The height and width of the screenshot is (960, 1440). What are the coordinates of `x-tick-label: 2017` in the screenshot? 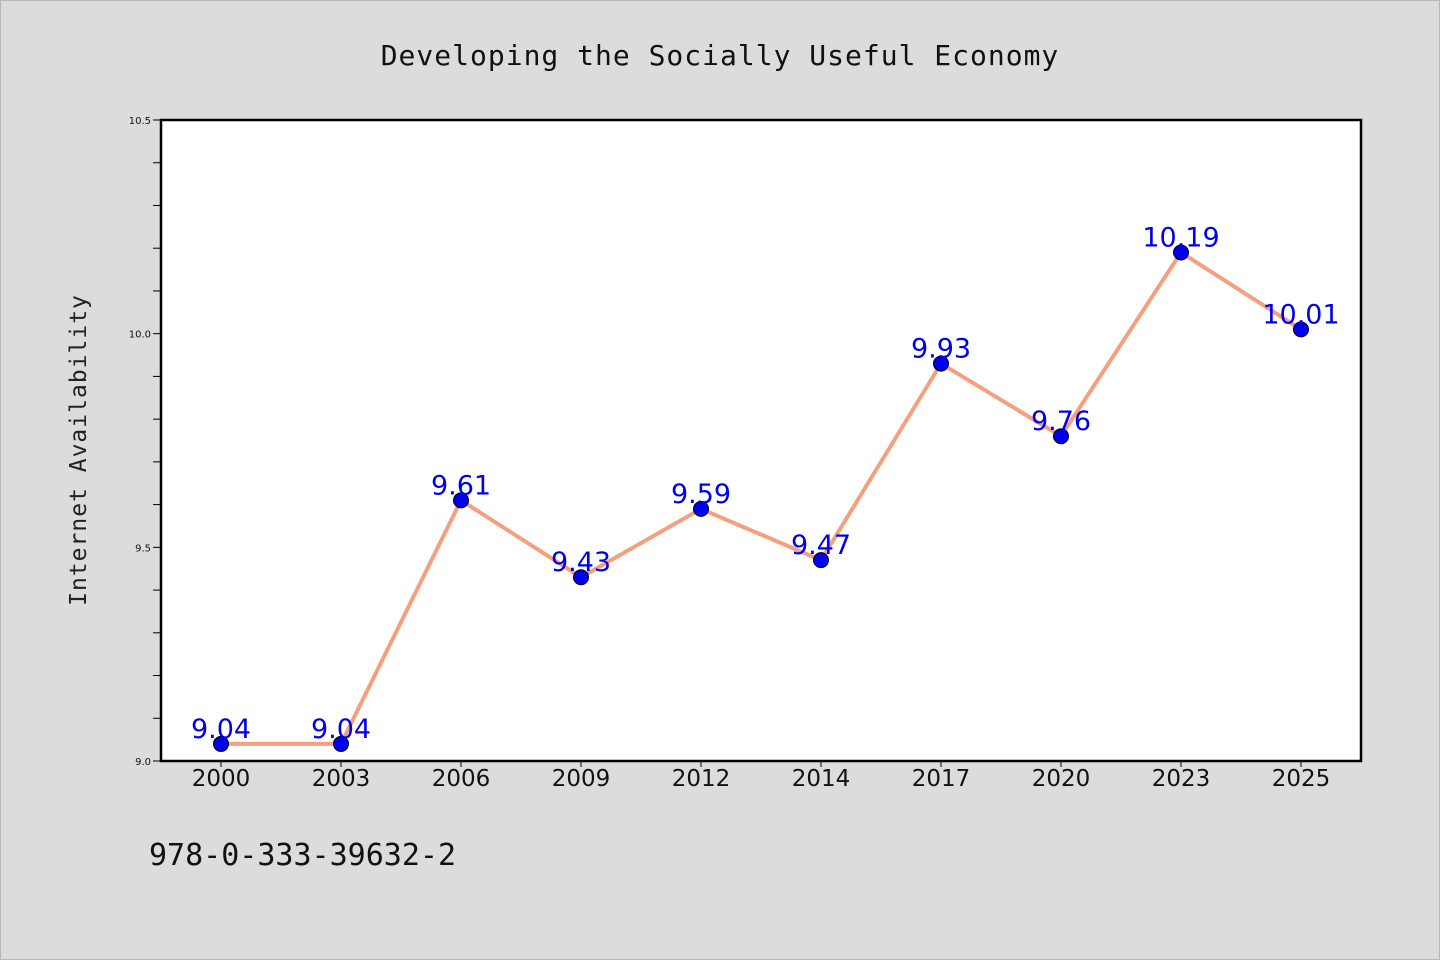 It's located at (941, 779).